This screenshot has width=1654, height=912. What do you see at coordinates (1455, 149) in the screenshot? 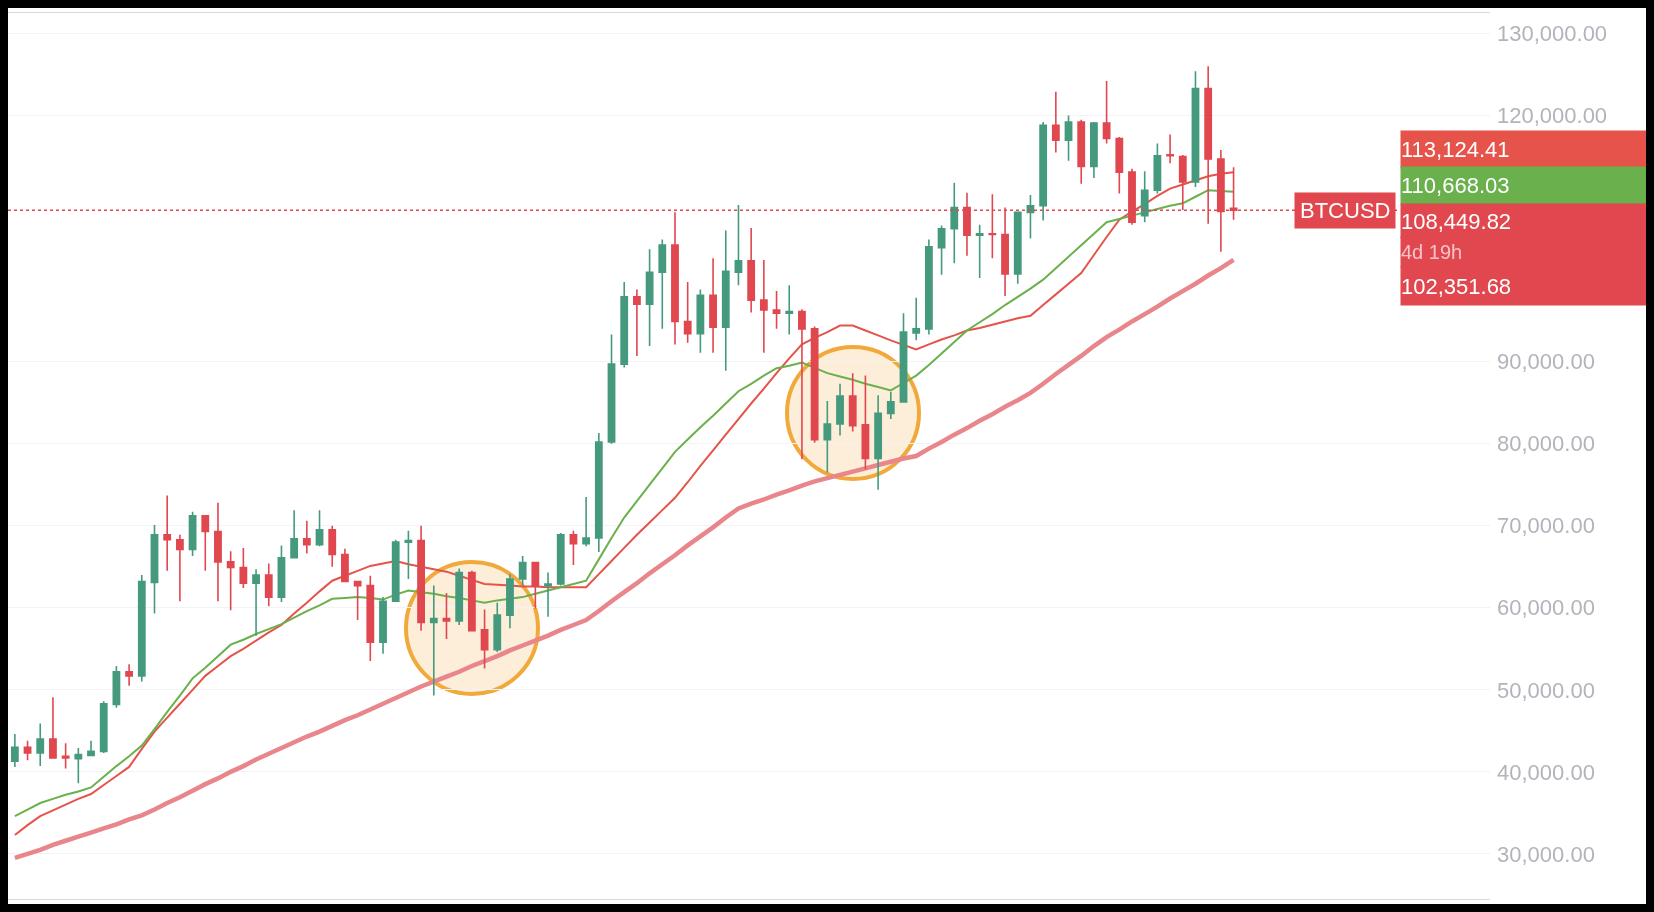
I see `text: 113,124.41` at bounding box center [1455, 149].